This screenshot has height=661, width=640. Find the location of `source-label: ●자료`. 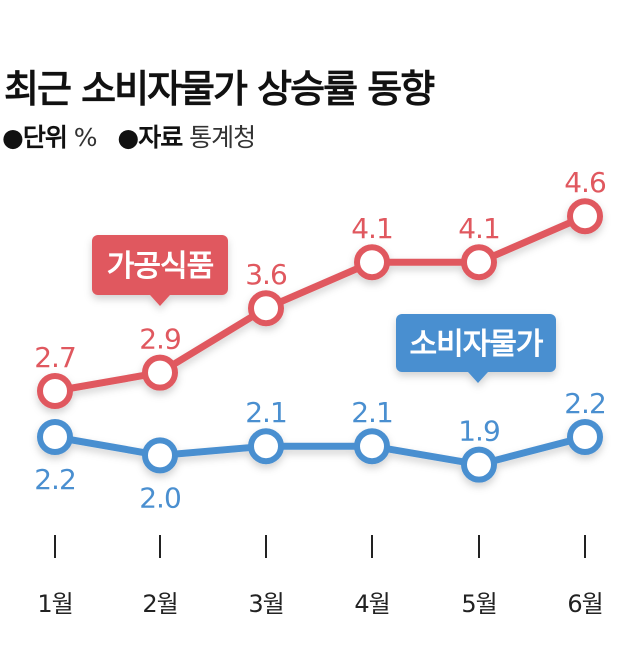

source-label: ●자료 is located at coordinates (150, 137).